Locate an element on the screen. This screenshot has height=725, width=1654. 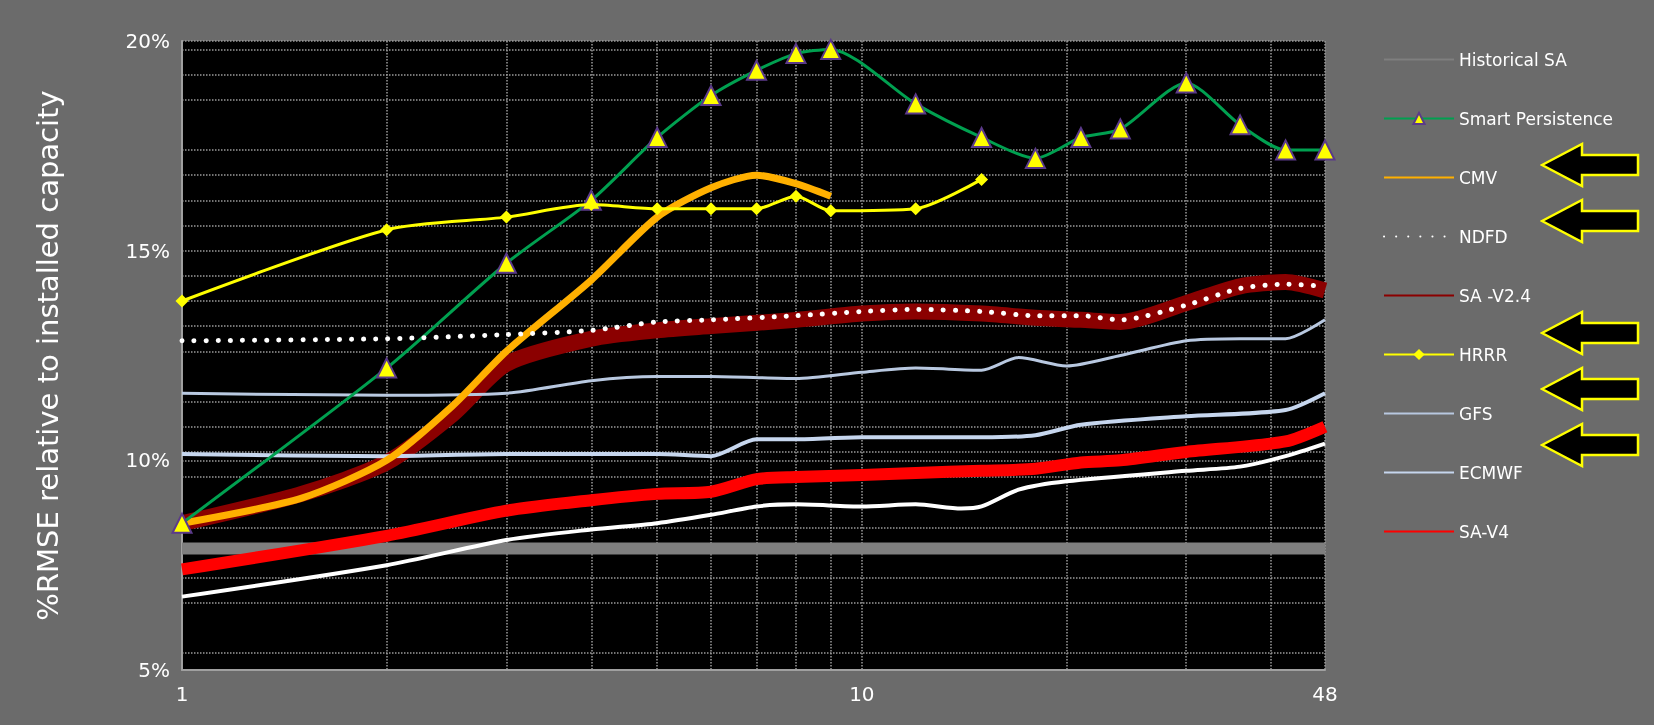
legend-label: Historical SA is located at coordinates (1513, 59).